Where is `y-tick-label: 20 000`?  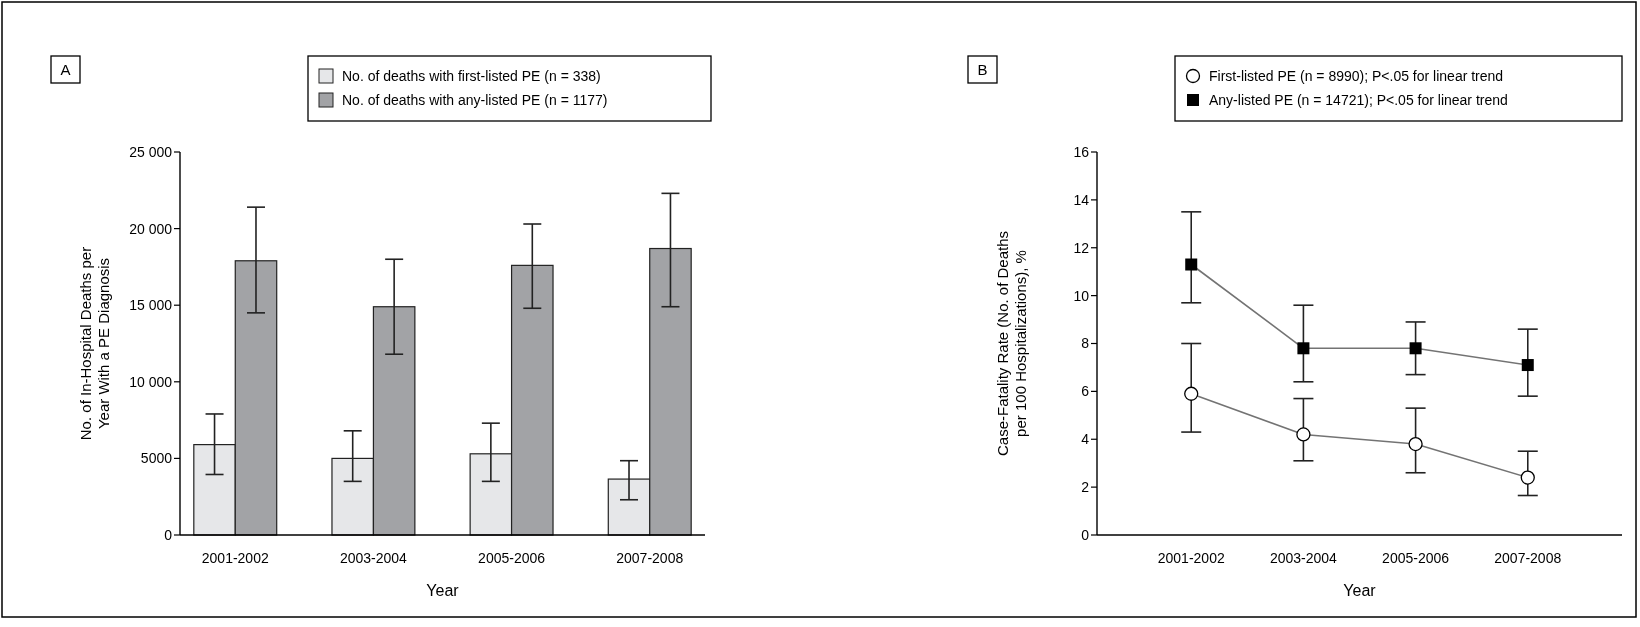 y-tick-label: 20 000 is located at coordinates (151, 228).